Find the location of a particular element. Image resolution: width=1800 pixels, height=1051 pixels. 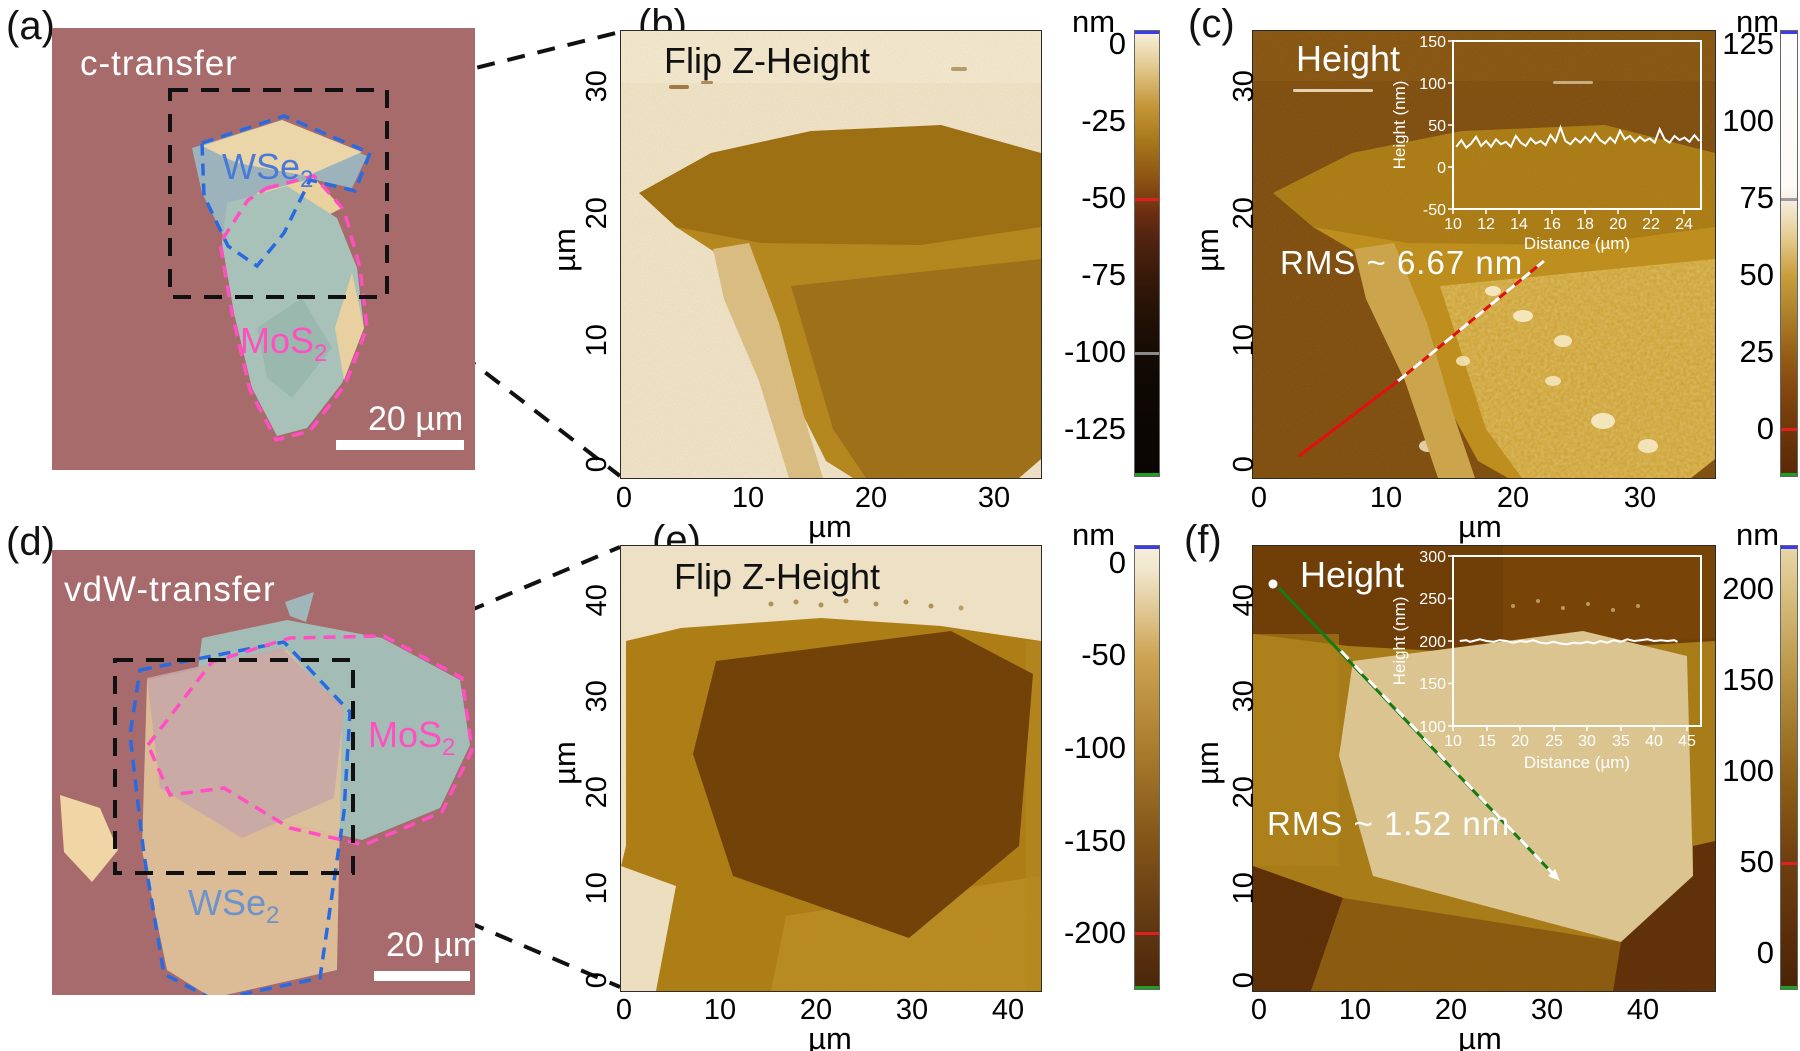

svg-text: 12 is located at coordinates (1486, 224).